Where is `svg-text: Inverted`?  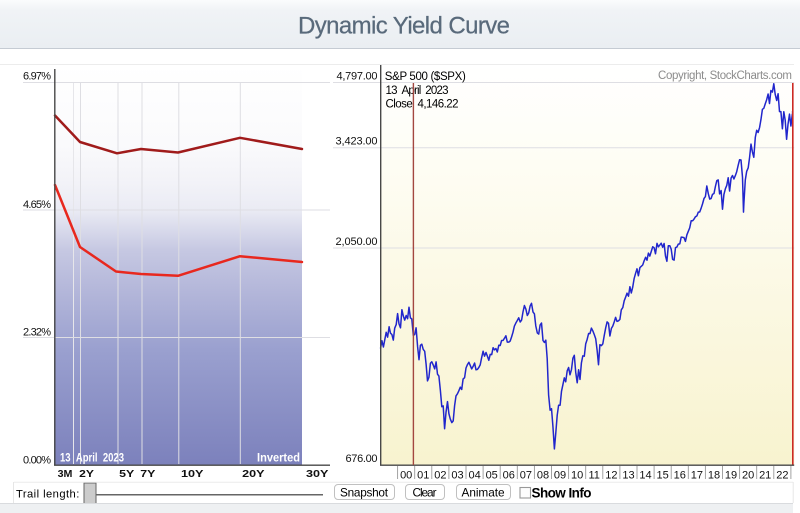
svg-text: Inverted is located at coordinates (278, 459).